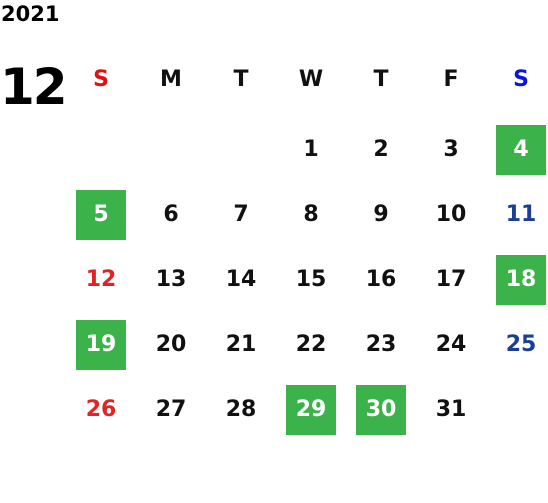  I want to click on day: 16, so click(381, 279).